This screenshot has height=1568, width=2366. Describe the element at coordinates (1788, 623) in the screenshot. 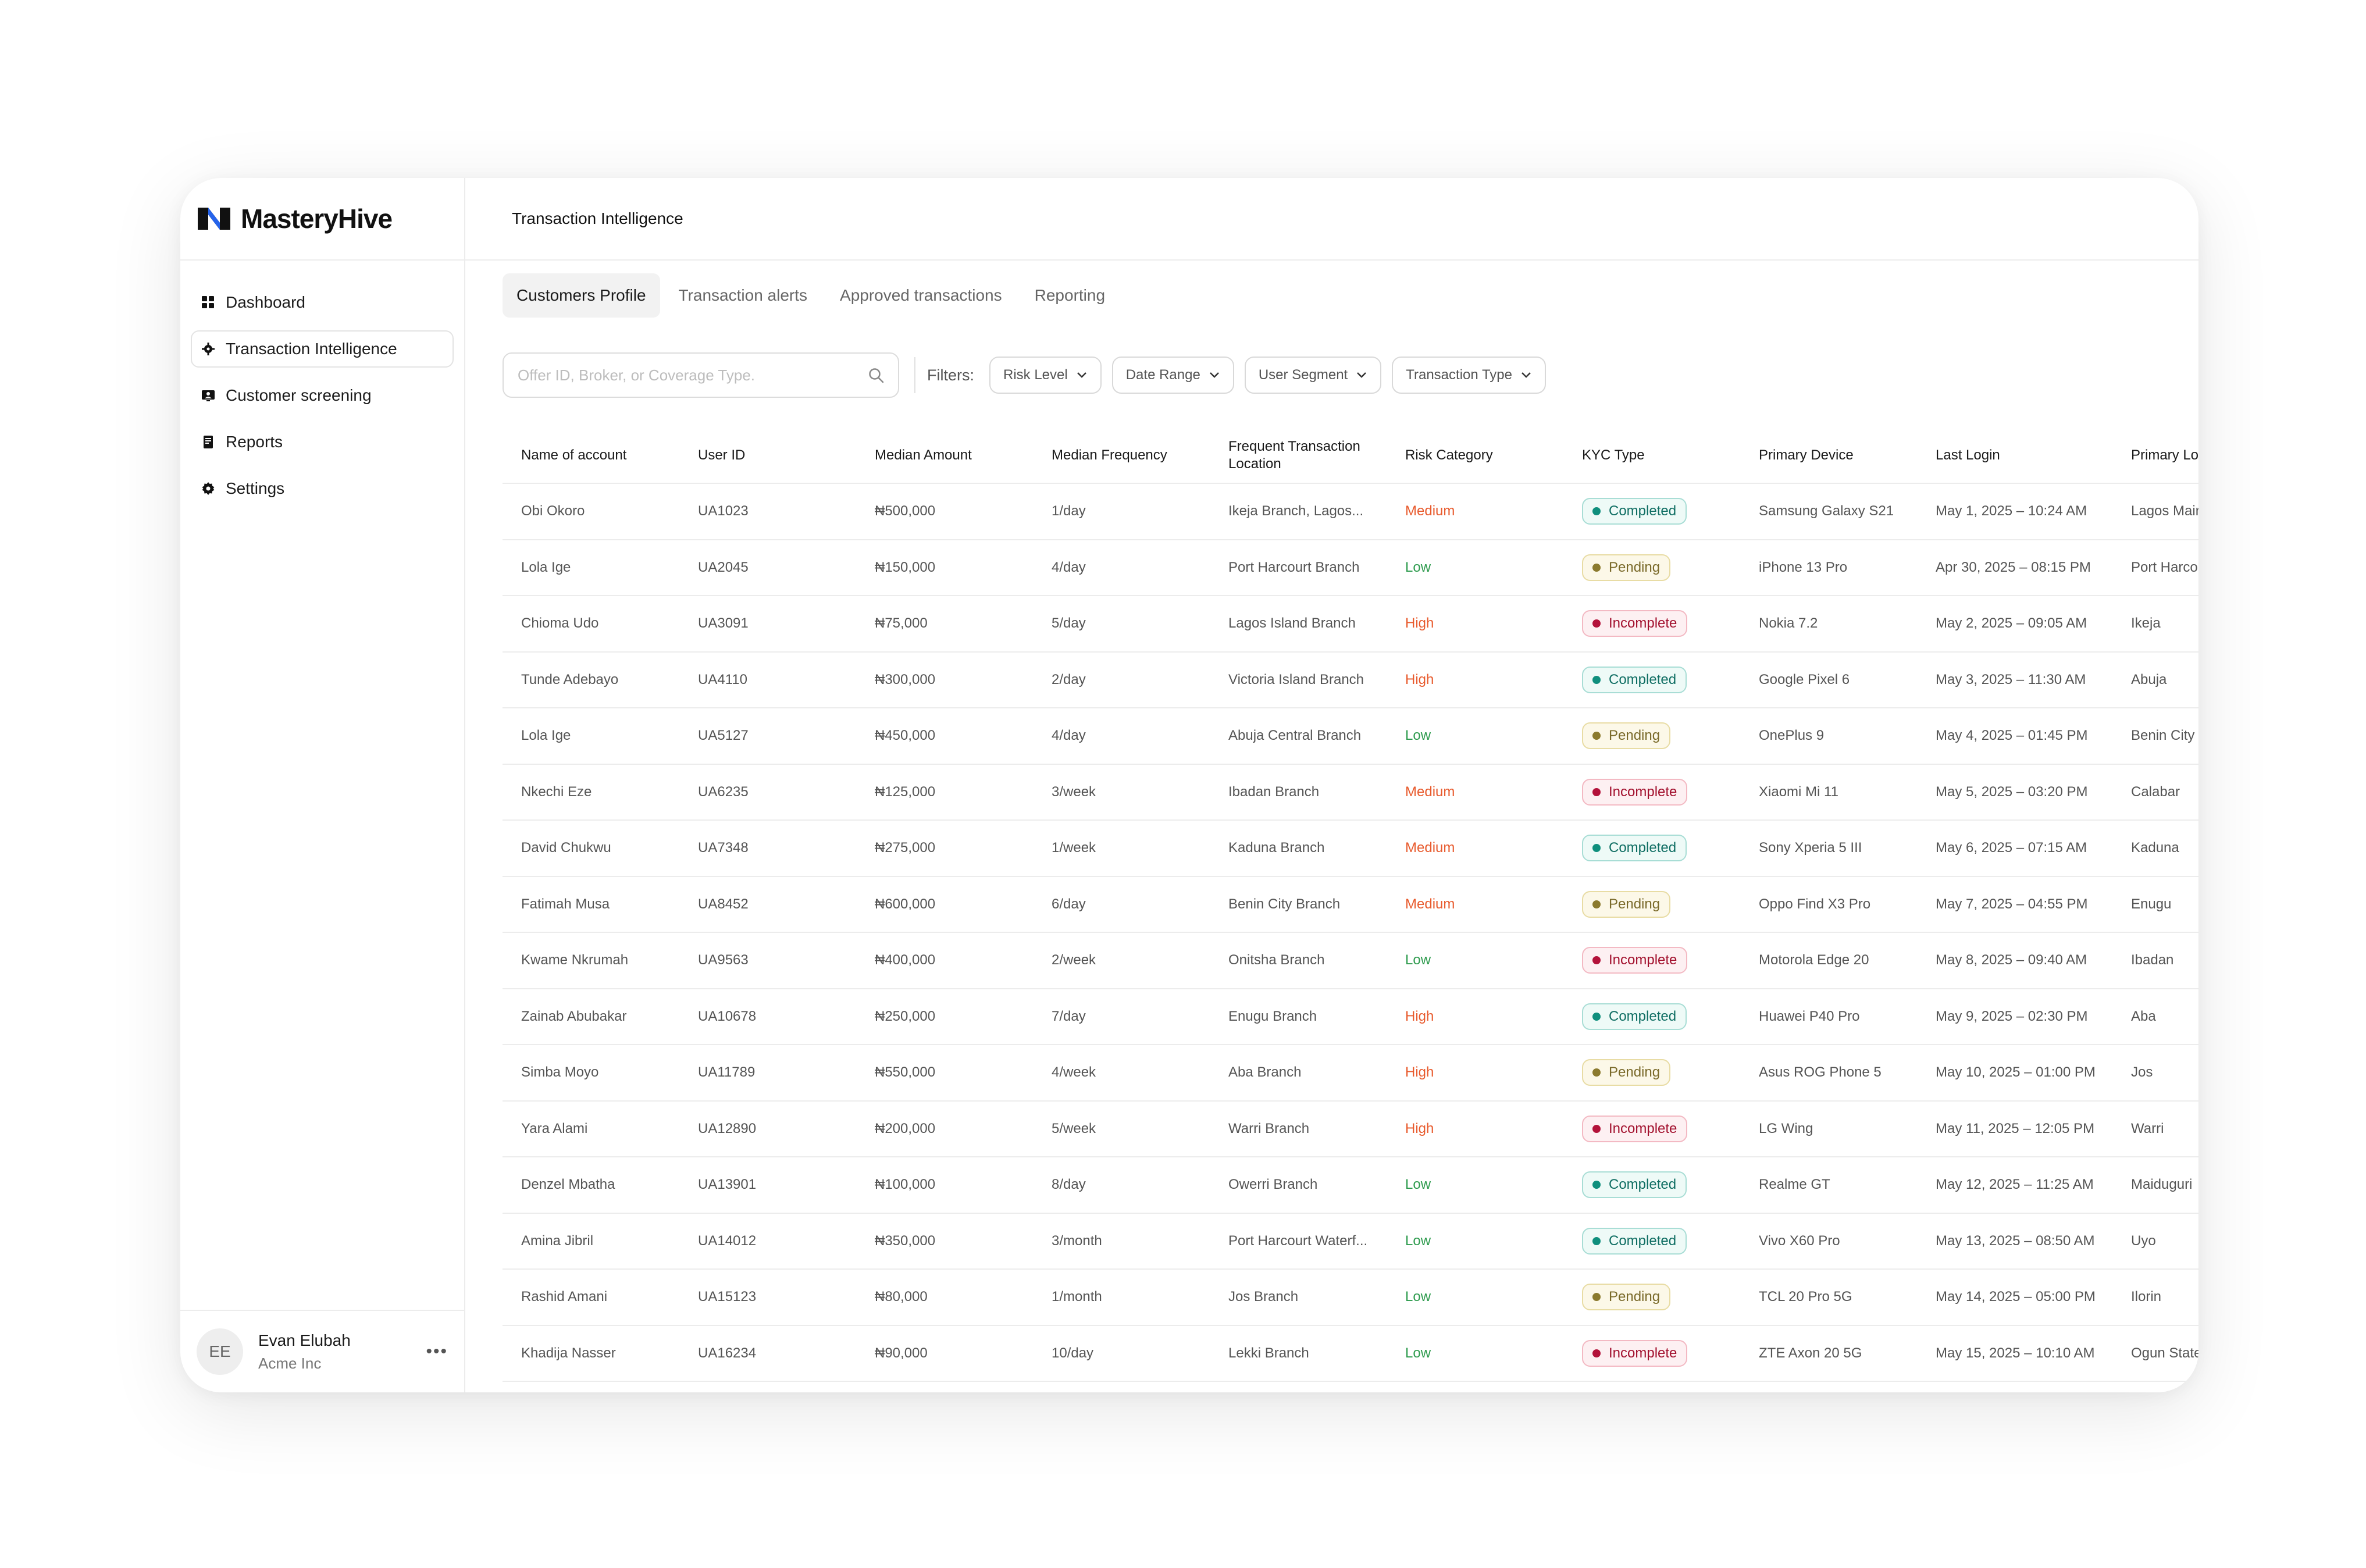

I see `table-cell: Nokia 7.2` at that location.